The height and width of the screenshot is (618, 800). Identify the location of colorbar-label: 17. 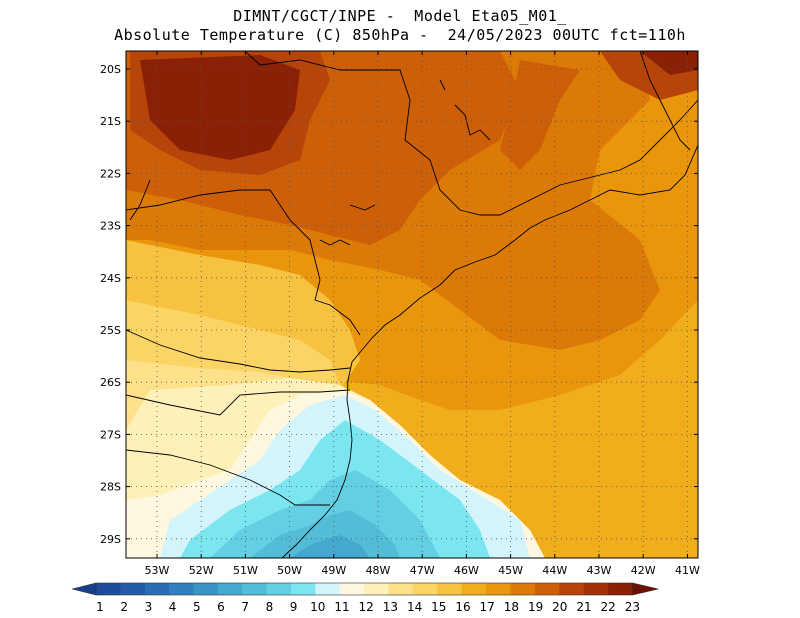
(487, 607).